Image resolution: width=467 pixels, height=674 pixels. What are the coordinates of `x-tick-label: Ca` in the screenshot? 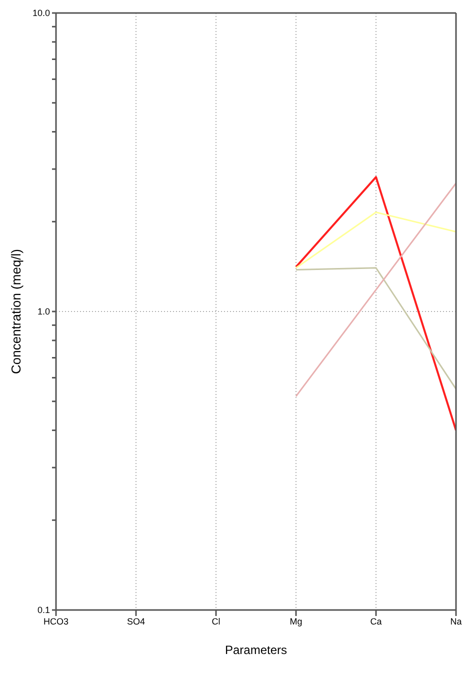 It's located at (376, 621).